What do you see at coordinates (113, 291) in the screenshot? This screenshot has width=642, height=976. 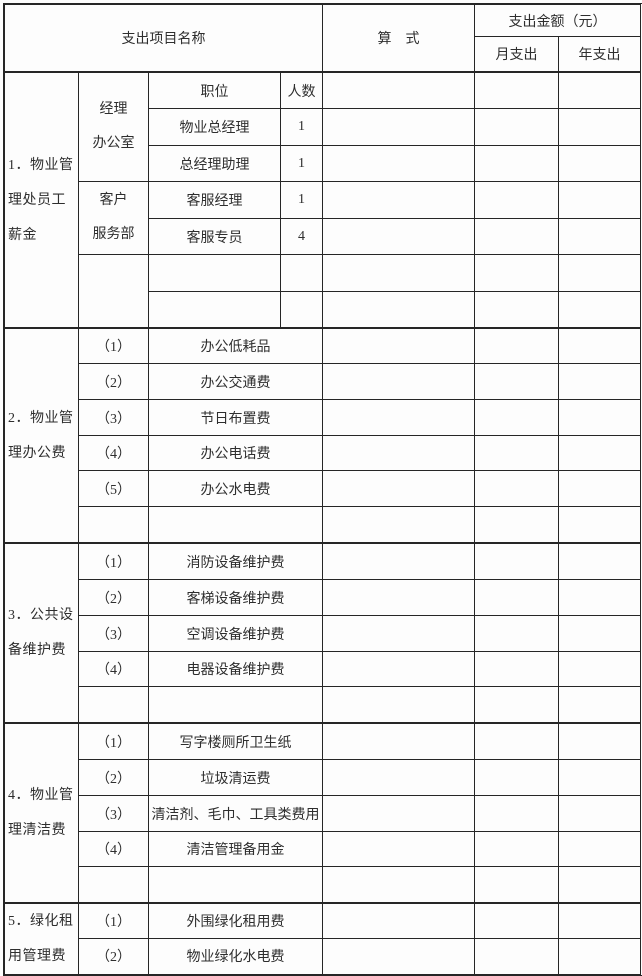 I see `s1-dept-empty` at bounding box center [113, 291].